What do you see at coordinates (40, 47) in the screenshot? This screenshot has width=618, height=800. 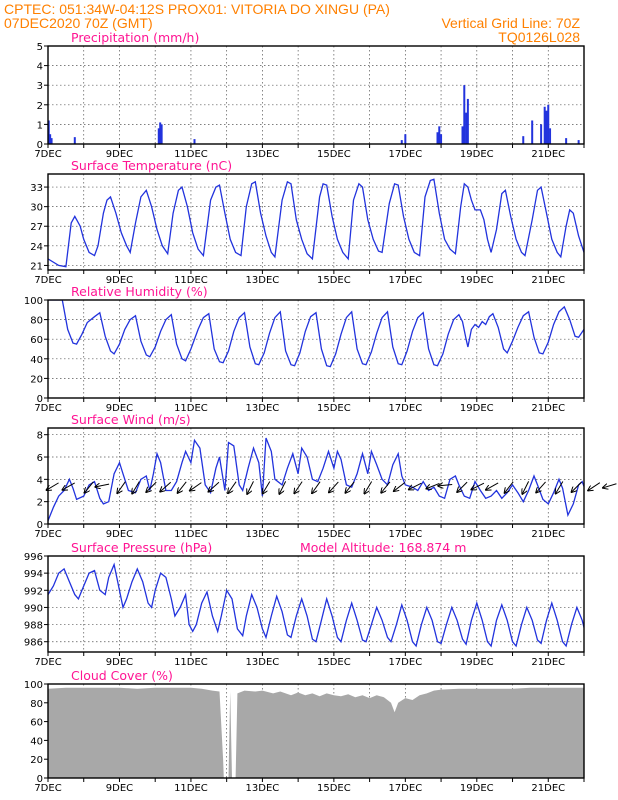 I see `y-tick-label: 5` at bounding box center [40, 47].